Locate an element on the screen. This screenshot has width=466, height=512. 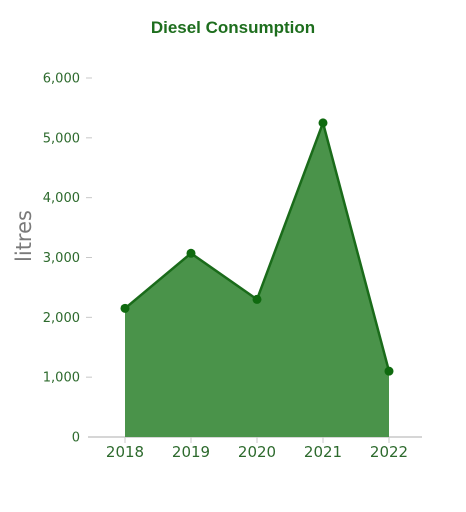
x-tick-label: 2021 is located at coordinates (323, 452).